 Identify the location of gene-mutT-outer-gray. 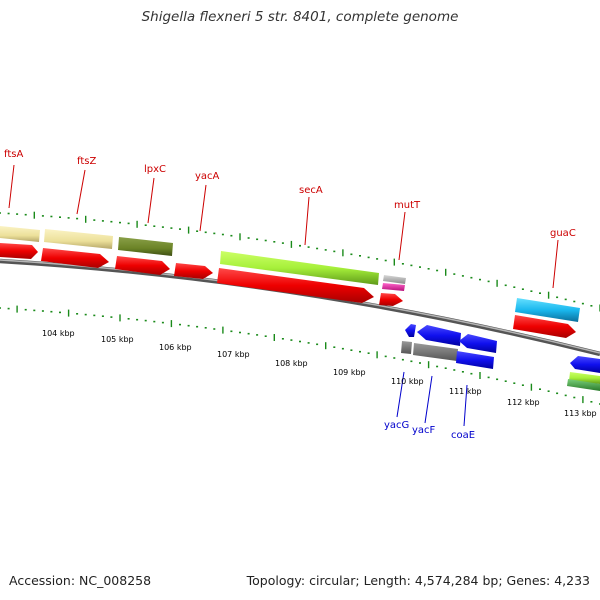
(394, 279).